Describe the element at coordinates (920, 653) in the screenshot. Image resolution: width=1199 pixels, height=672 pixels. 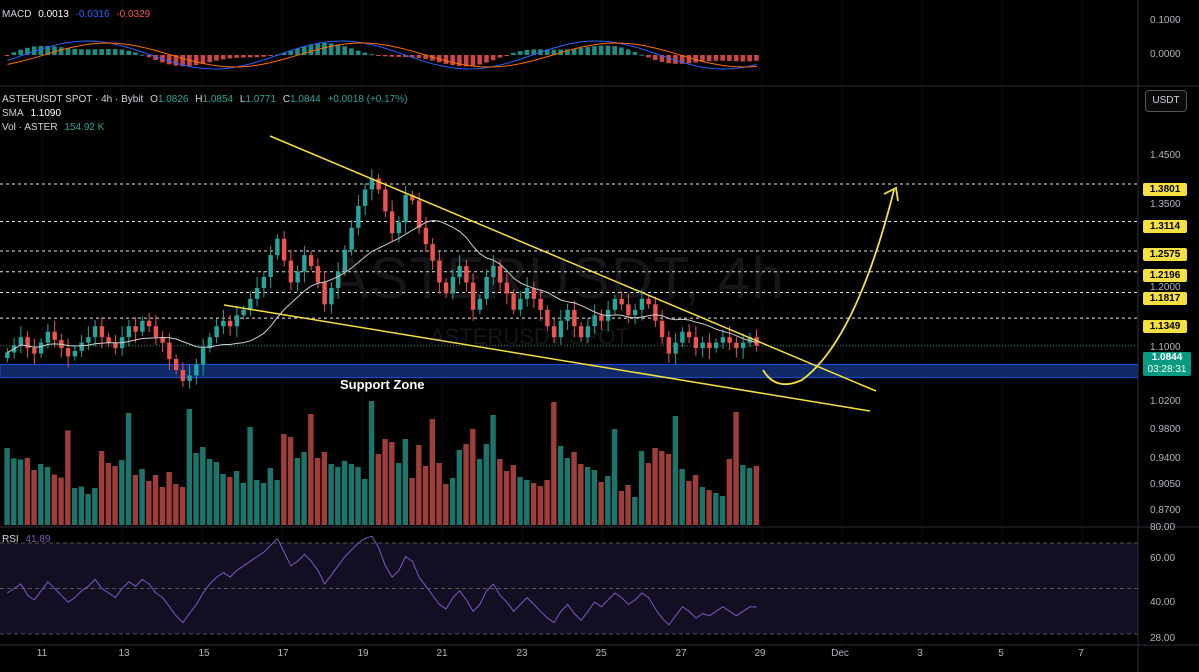
I see `time-axis-label: 3` at that location.